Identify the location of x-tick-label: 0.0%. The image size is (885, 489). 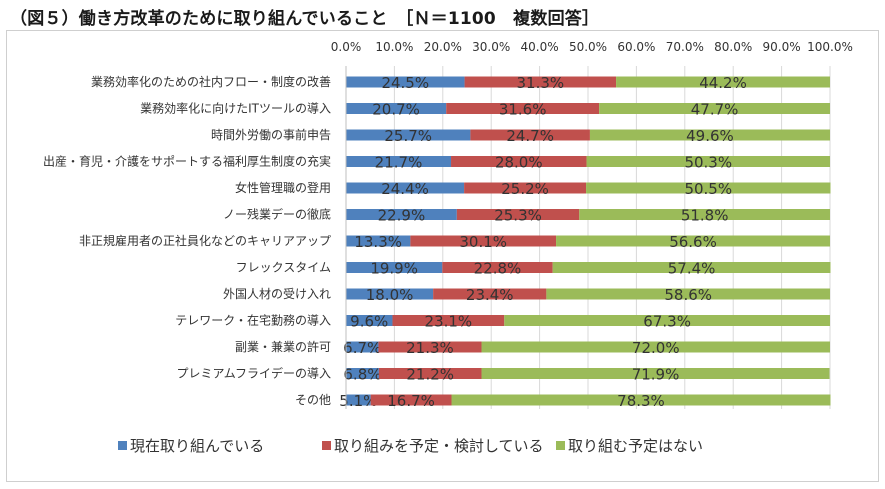
(346, 47).